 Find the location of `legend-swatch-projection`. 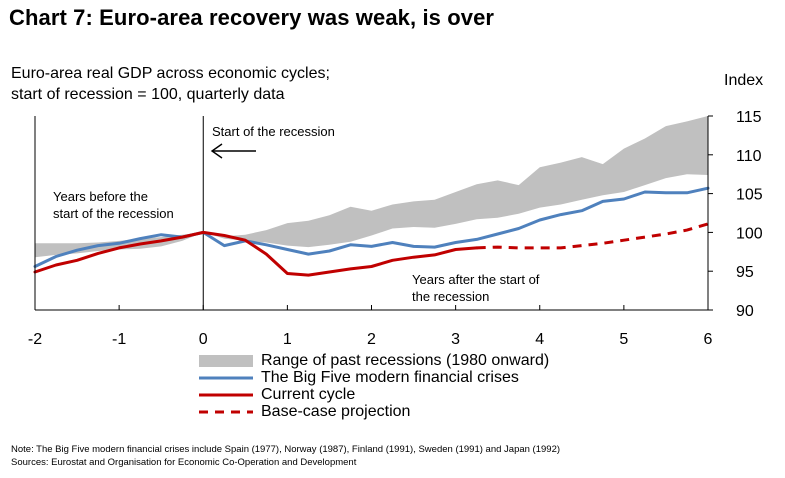

legend-swatch-projection is located at coordinates (226, 412).